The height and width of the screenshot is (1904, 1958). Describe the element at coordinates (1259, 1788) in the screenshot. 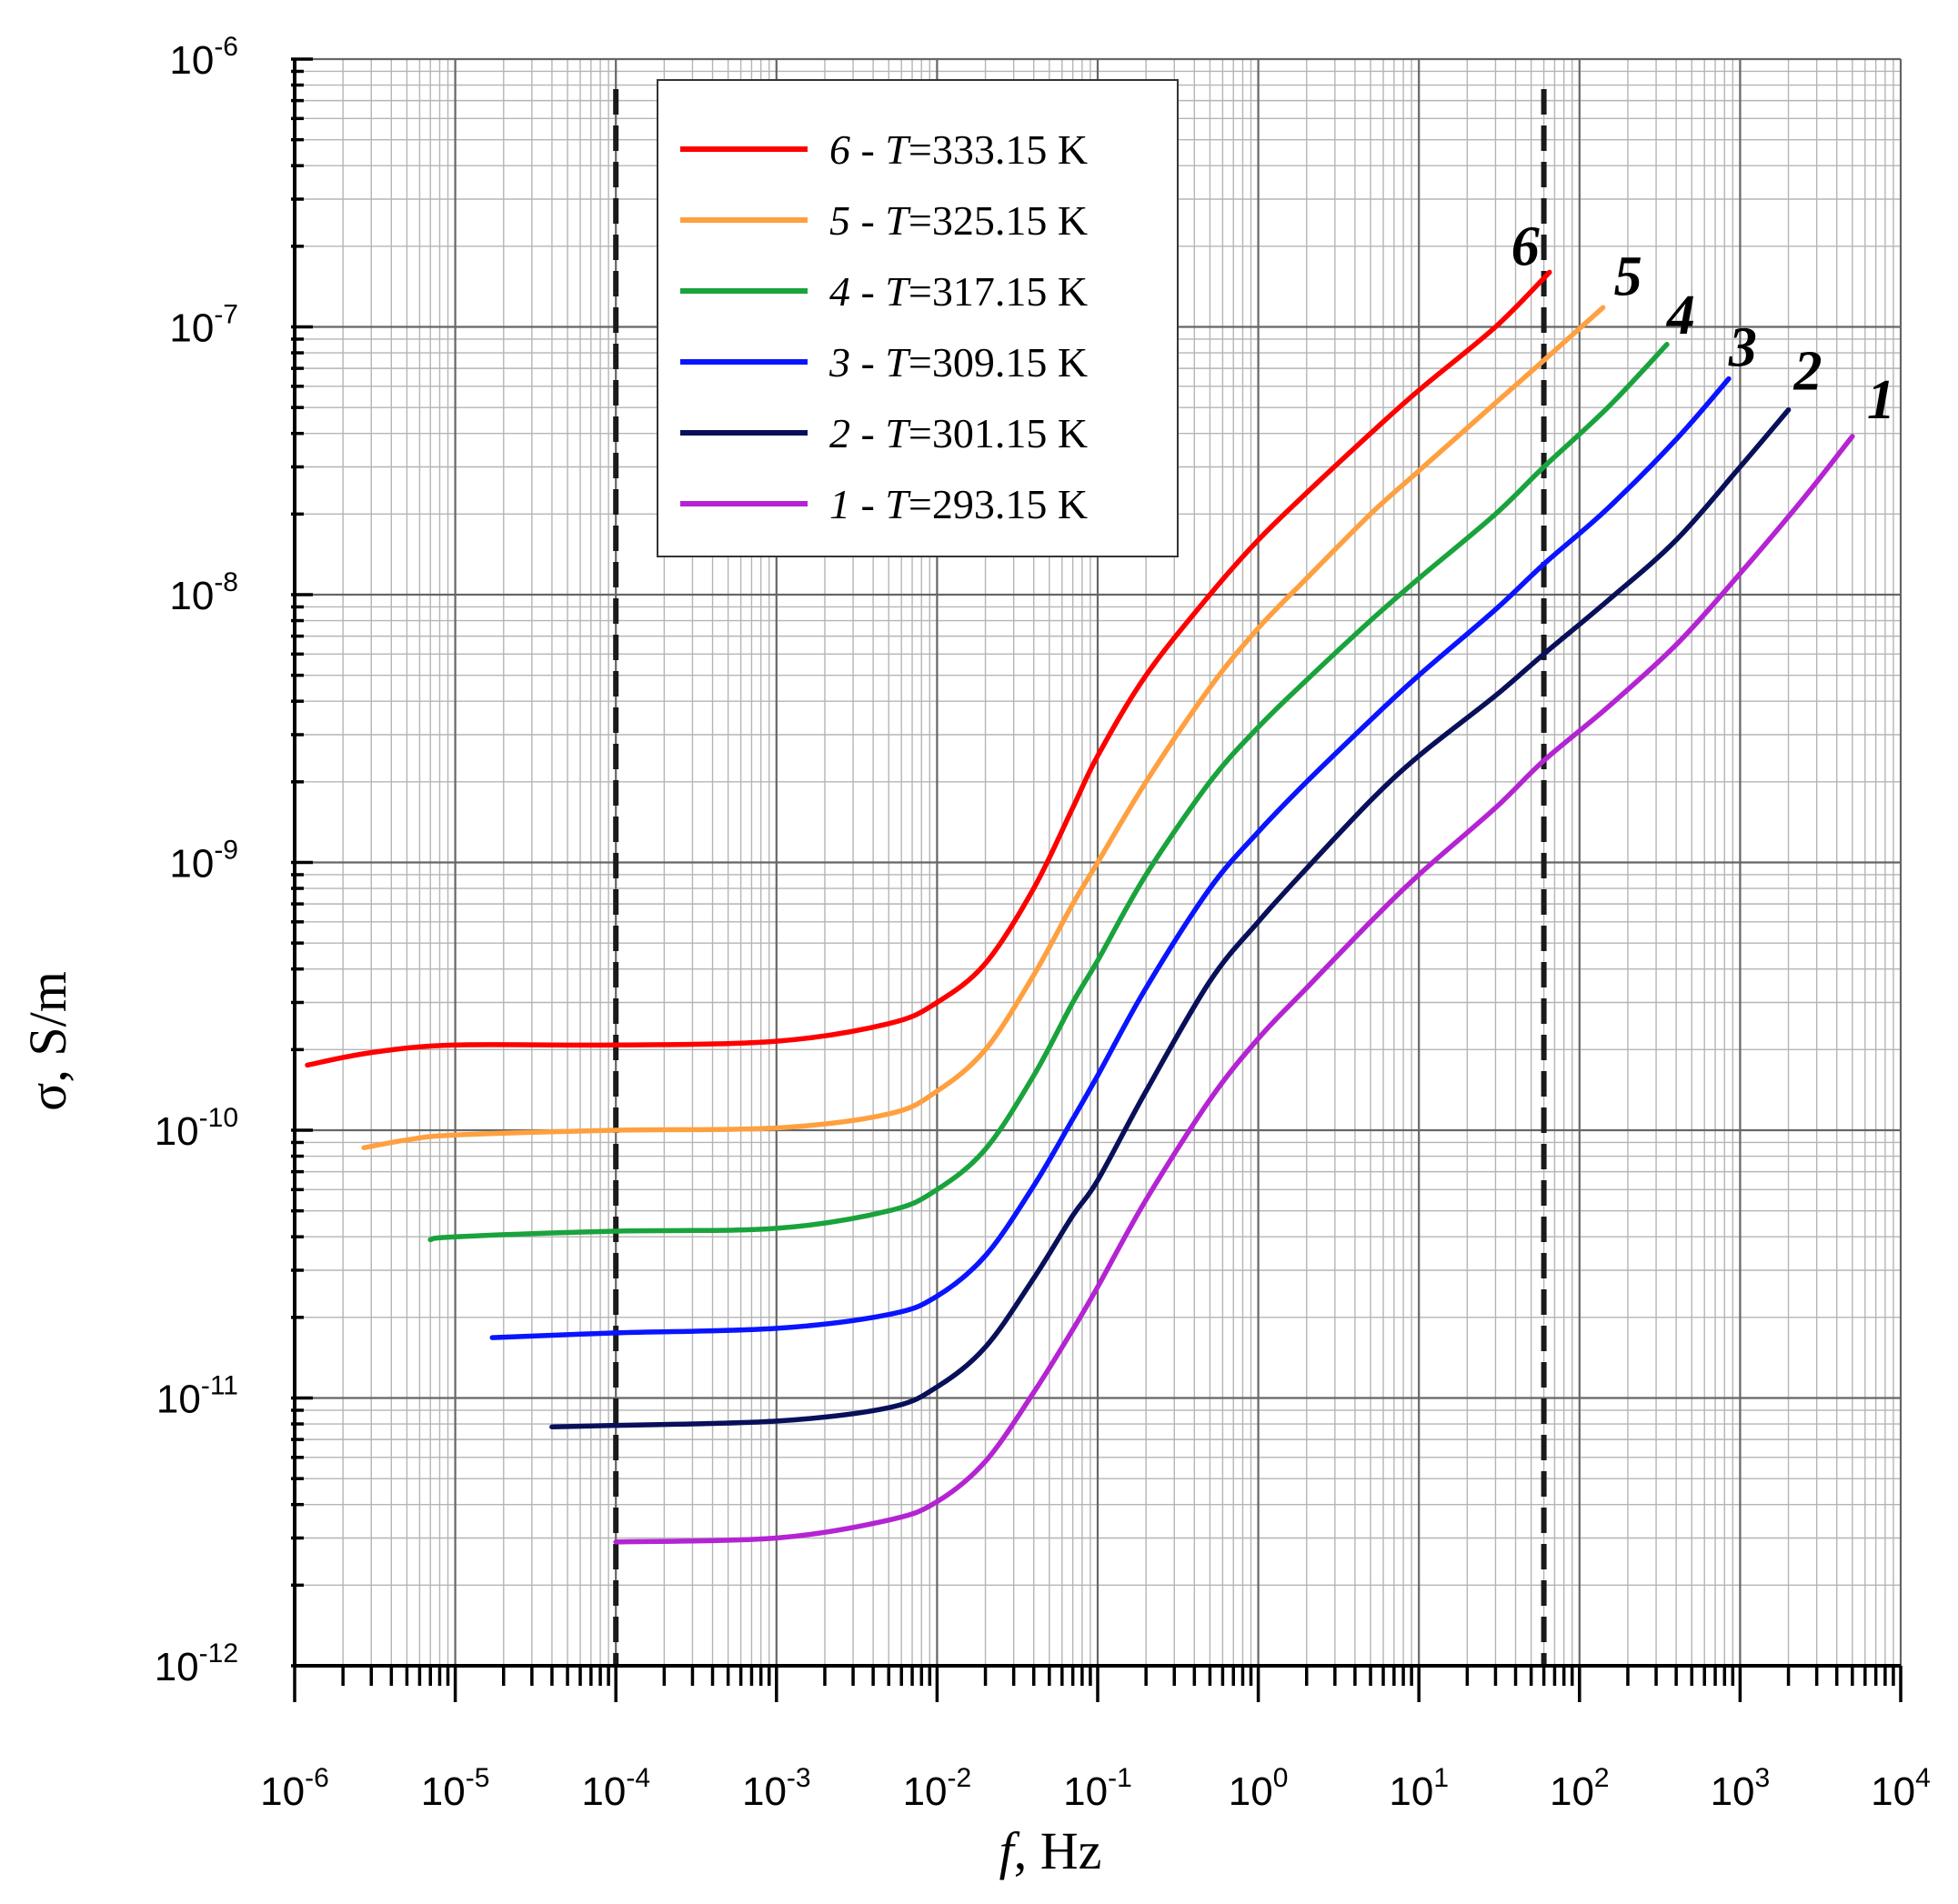

I see `x-tick-label: 10⁰` at that location.